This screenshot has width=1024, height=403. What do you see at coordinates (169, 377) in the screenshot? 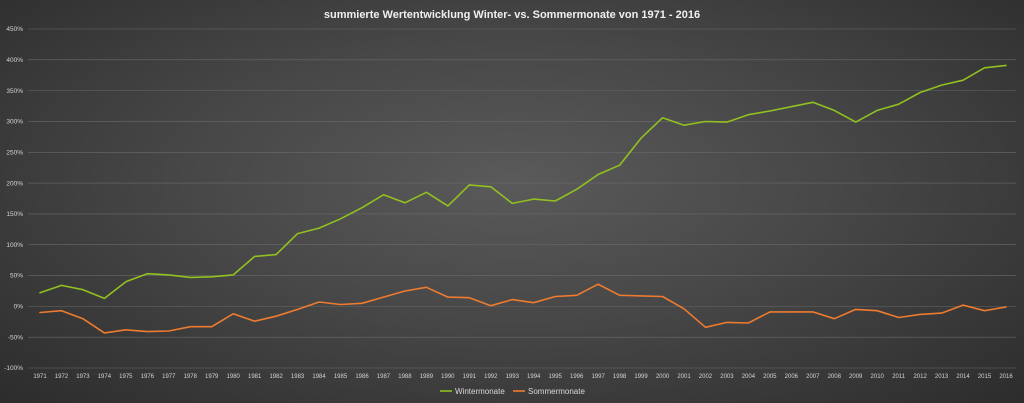
I see `x-tick-label: 1977` at bounding box center [169, 377].